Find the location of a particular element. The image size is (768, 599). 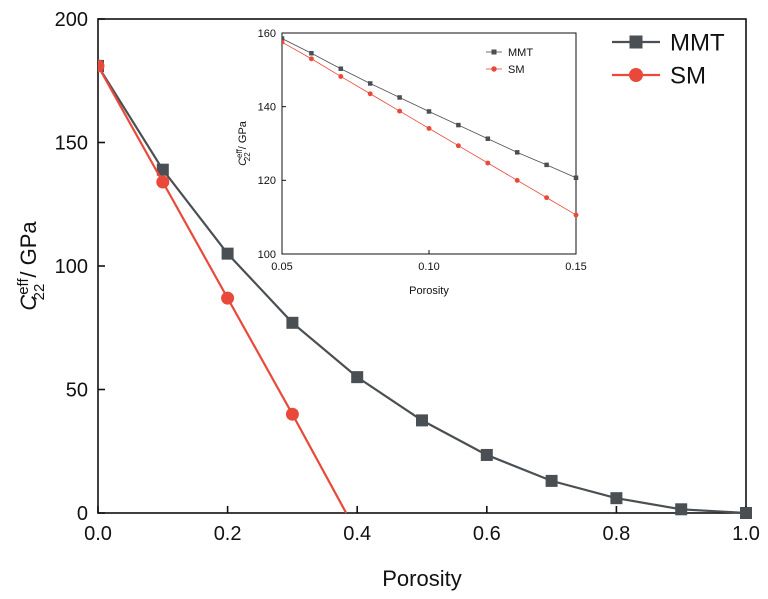

y-axis-title: Ceff22 / GPa is located at coordinates (31, 266).